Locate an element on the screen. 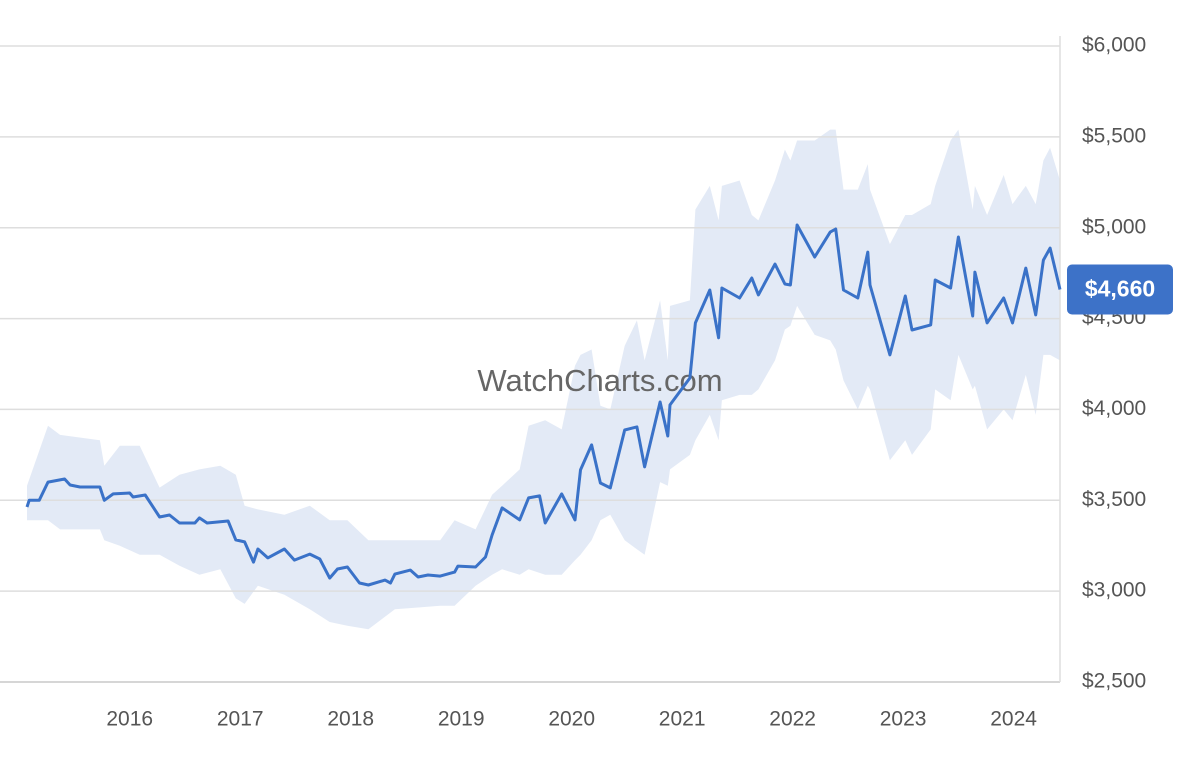 This screenshot has width=1200, height=757. y-tick-label: $6,000 is located at coordinates (1114, 45).